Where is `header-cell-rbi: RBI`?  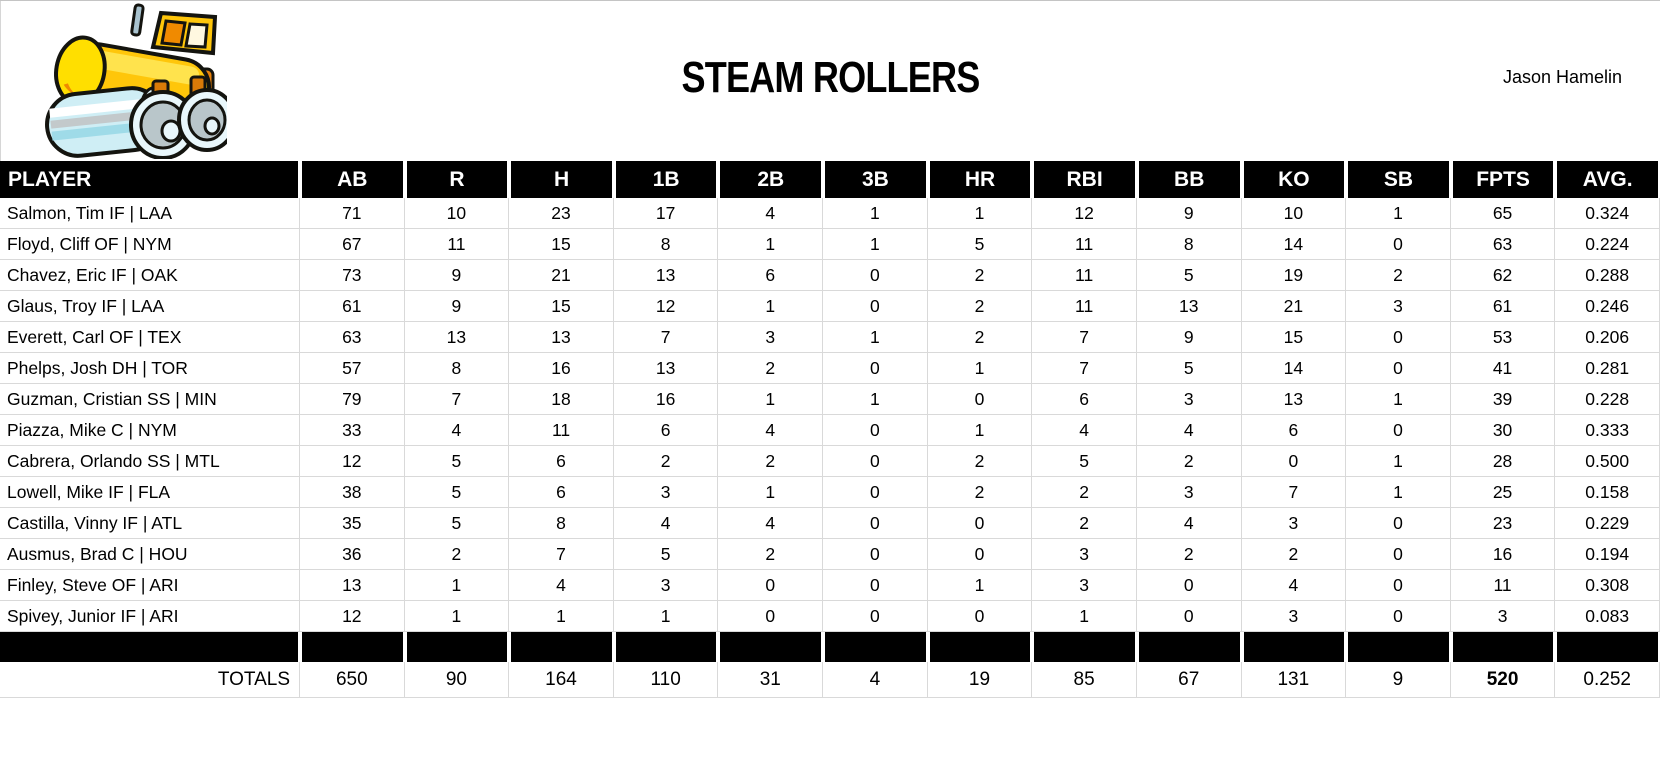 header-cell-rbi: RBI is located at coordinates (1084, 179).